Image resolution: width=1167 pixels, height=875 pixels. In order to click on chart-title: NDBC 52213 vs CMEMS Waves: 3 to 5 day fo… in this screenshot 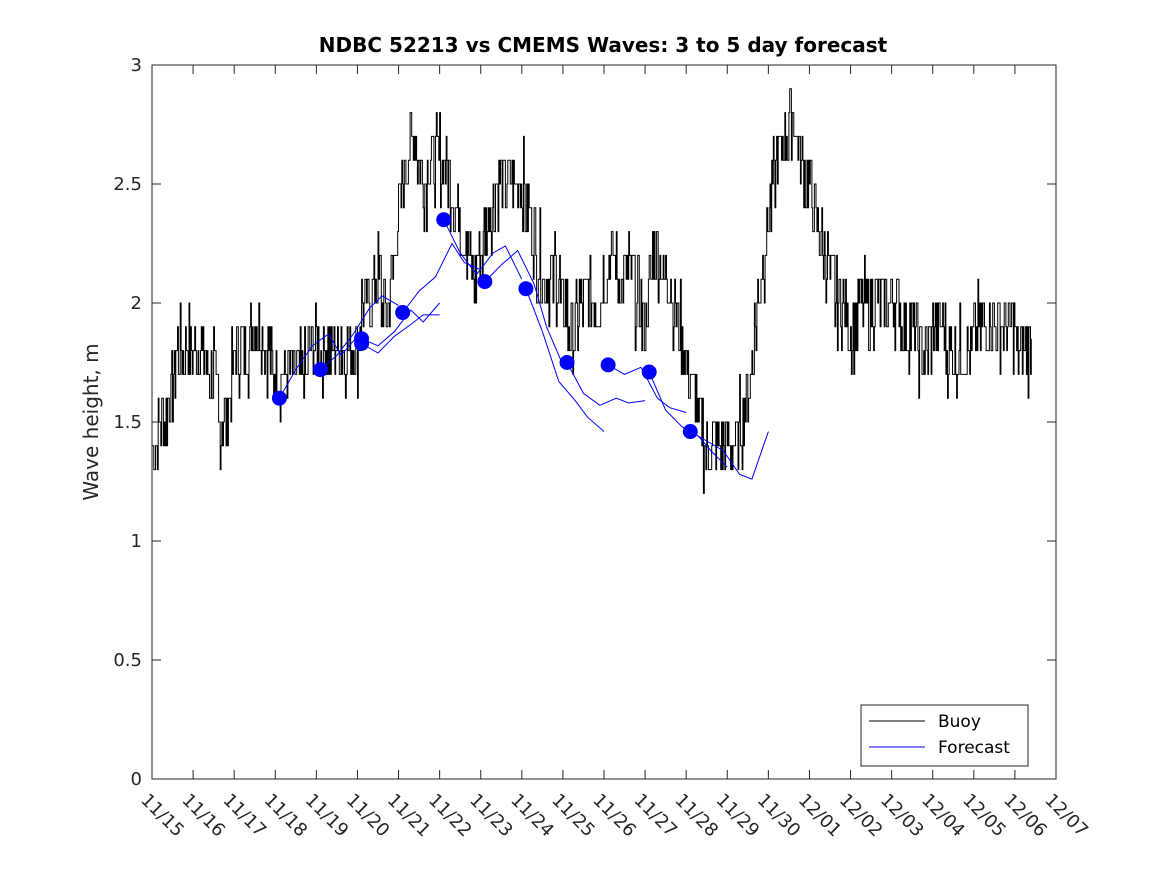, I will do `click(603, 45)`.